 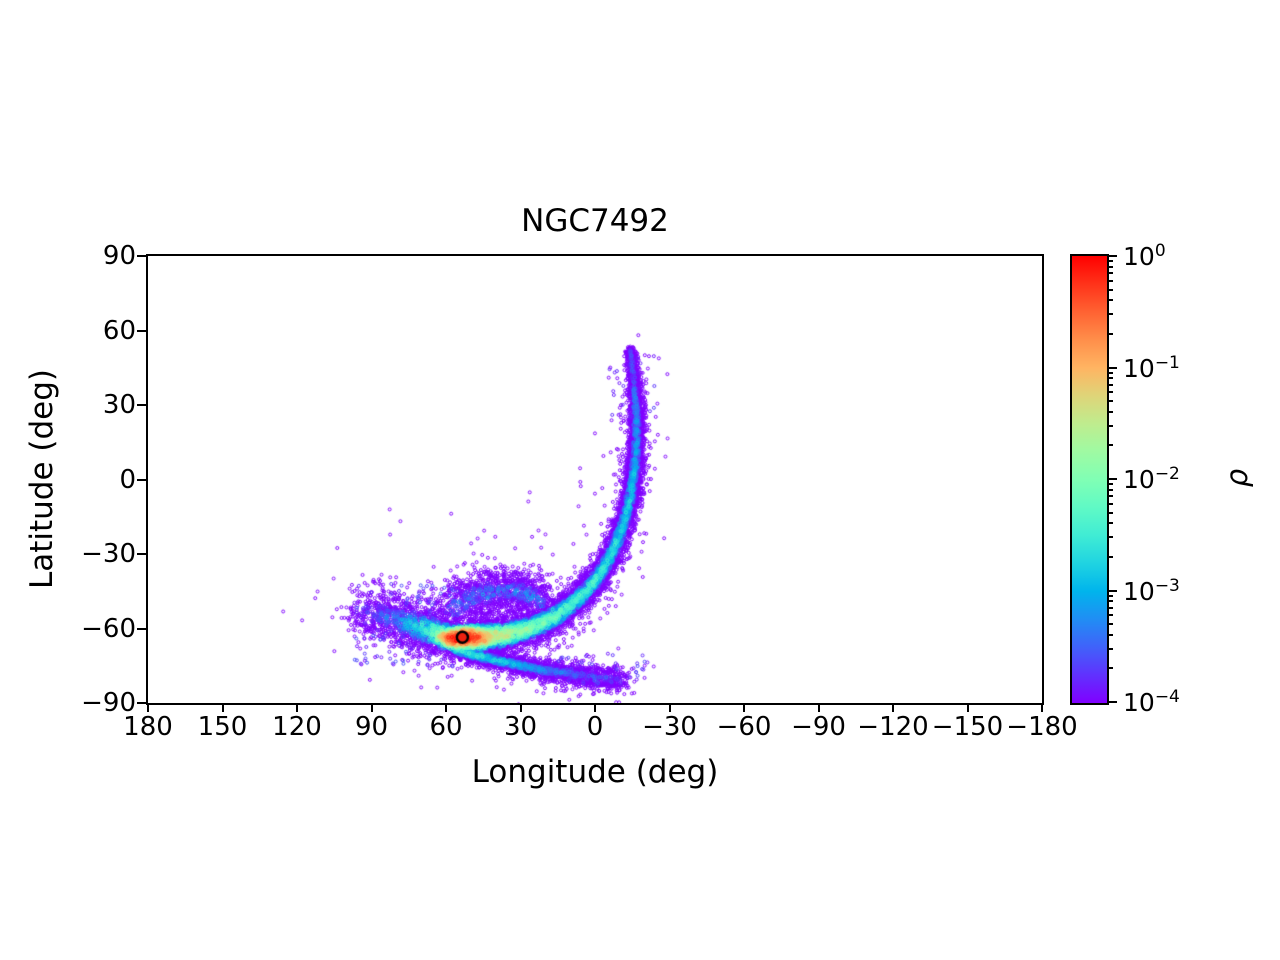 I want to click on x-tick-label: −180, so click(x=1042, y=727).